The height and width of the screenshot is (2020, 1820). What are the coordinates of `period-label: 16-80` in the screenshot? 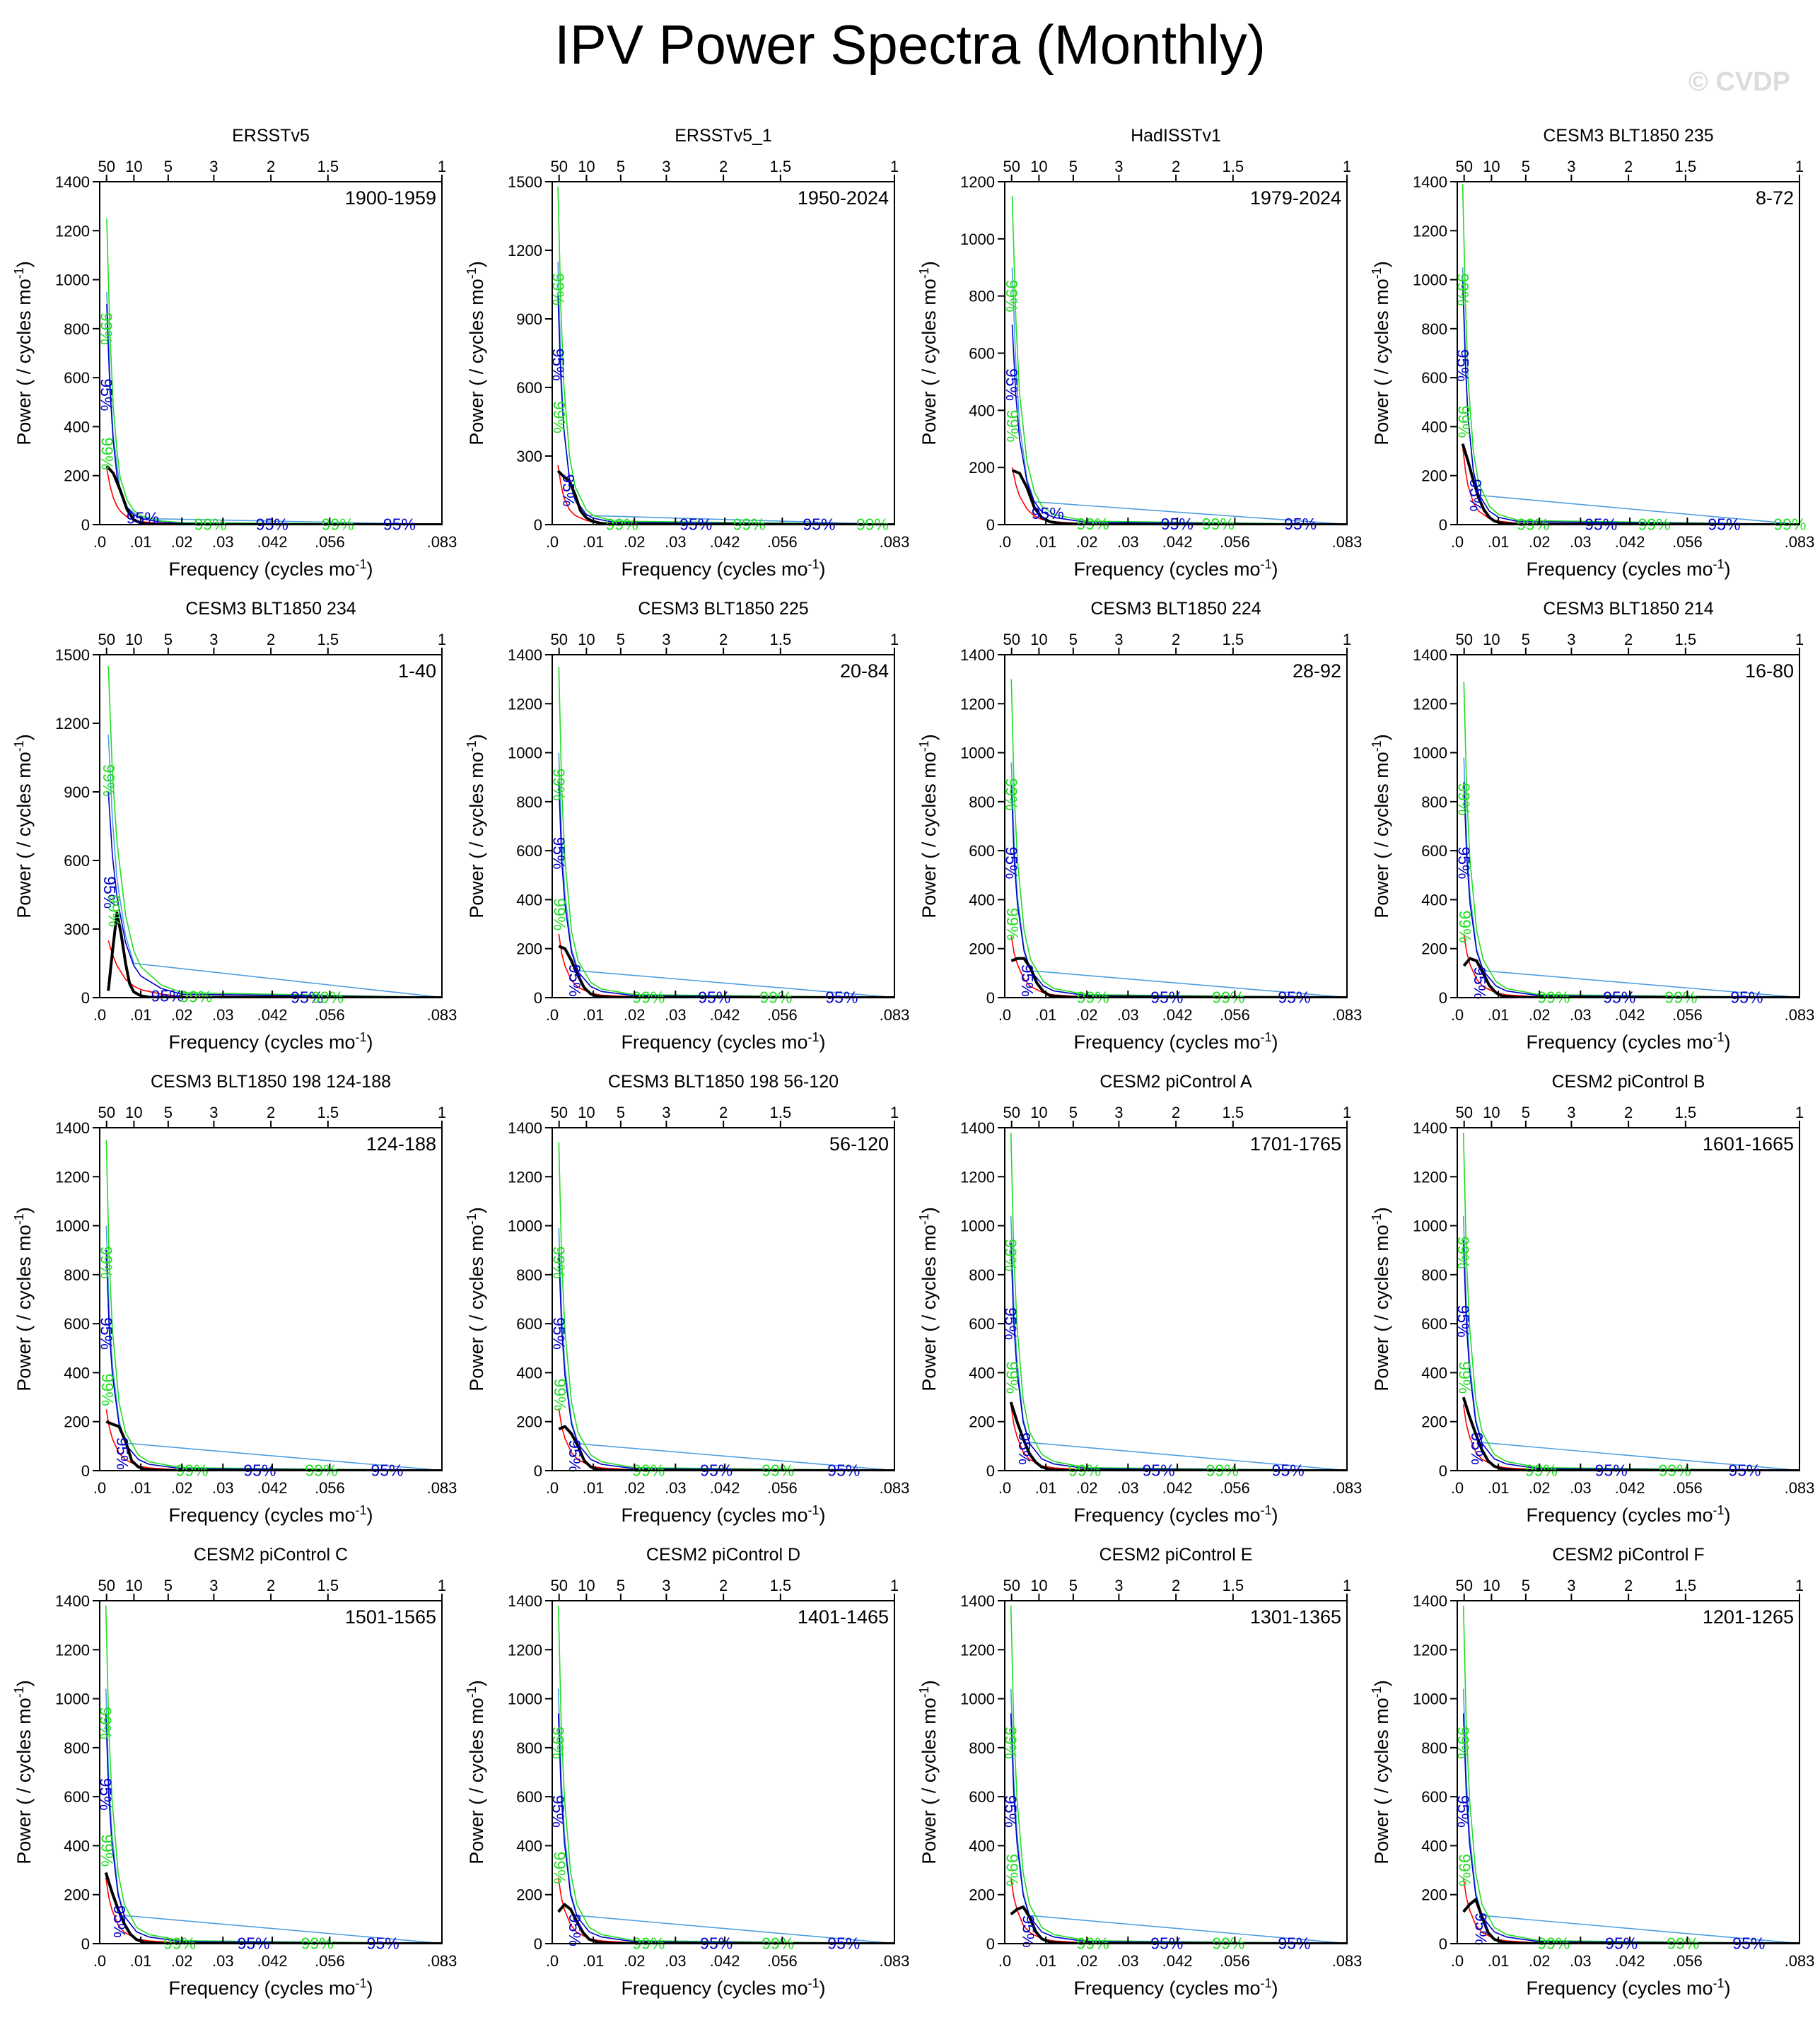 It's located at (1770, 671).